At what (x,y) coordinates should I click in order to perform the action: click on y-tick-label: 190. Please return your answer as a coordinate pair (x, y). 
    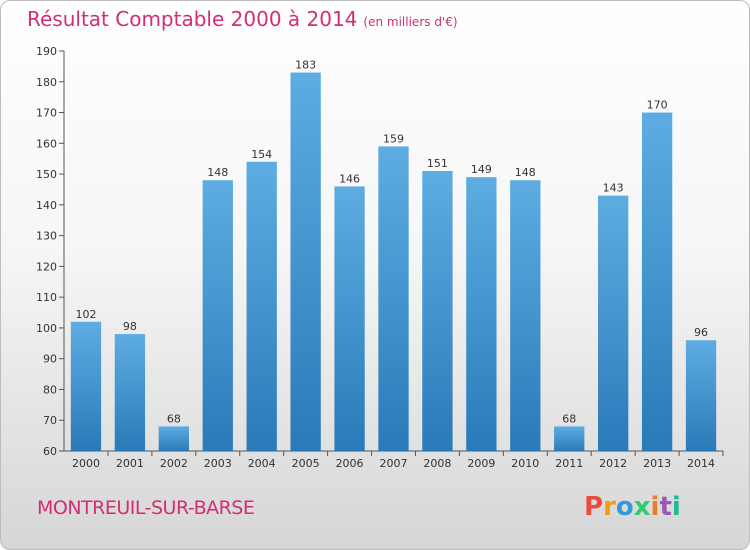
    Looking at the image, I should click on (46, 51).